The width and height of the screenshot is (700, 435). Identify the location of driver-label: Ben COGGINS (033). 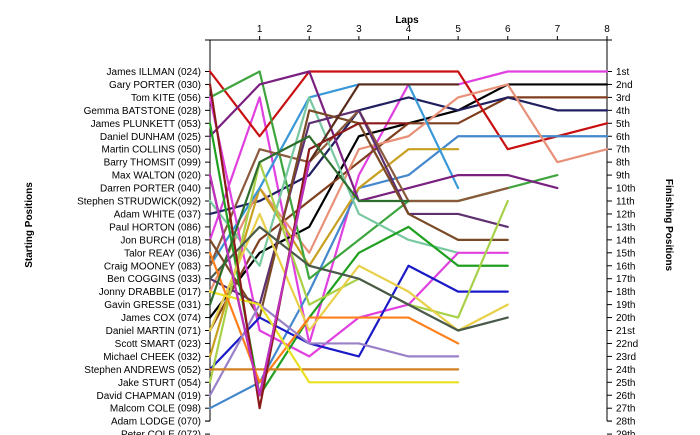
(154, 279).